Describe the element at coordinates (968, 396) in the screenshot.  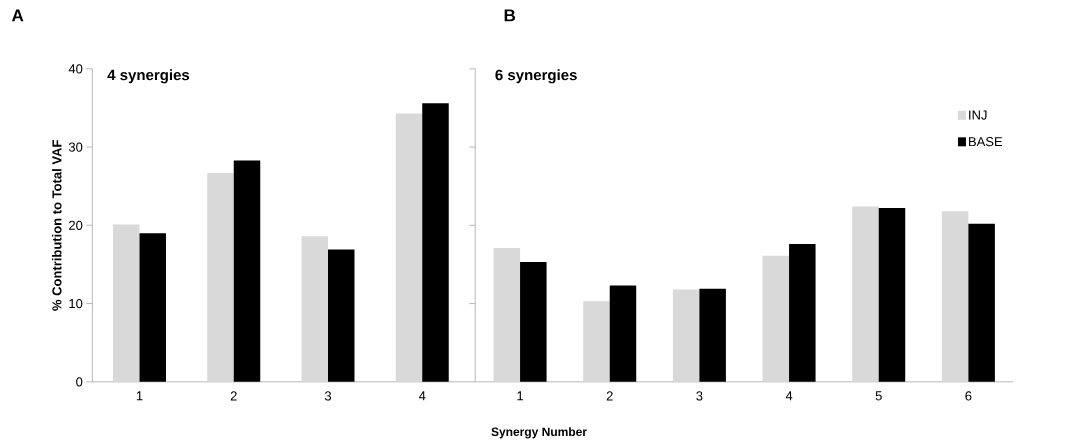
I see `x-tick-label: 6` at that location.